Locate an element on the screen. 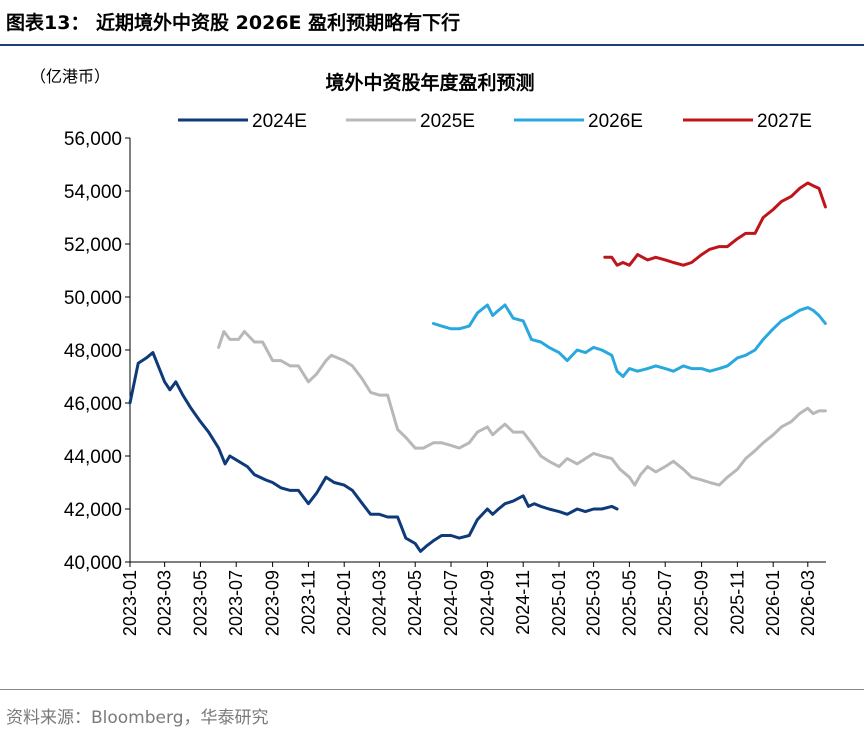 This screenshot has height=742, width=868. x-tick-label: 2024-07 is located at coordinates (451, 603).